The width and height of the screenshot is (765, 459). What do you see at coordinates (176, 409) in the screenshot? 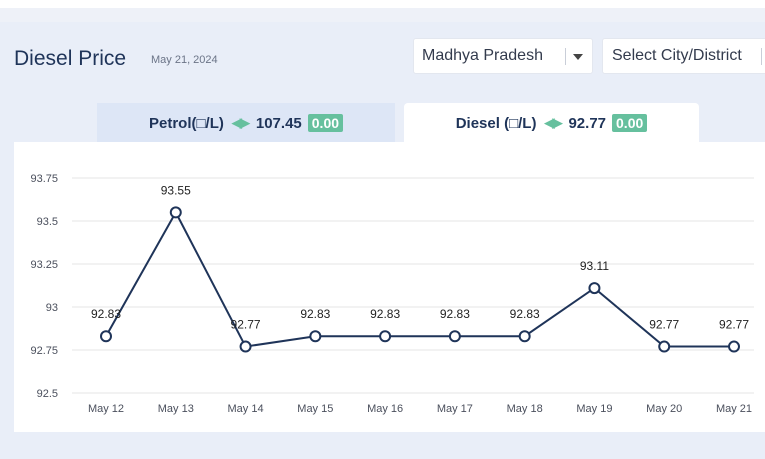
I see `x-tick-label: May 13` at bounding box center [176, 409].